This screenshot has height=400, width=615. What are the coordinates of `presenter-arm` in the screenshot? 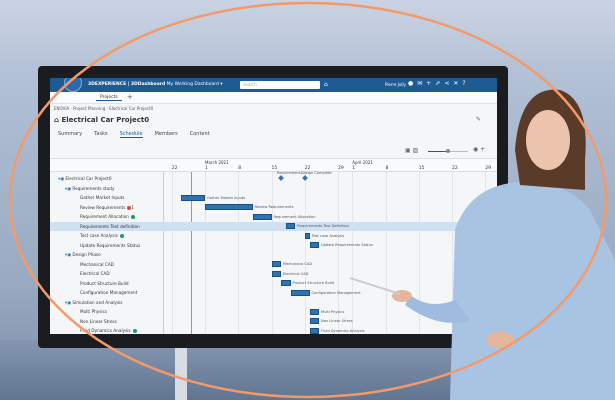 It's located at (437, 309).